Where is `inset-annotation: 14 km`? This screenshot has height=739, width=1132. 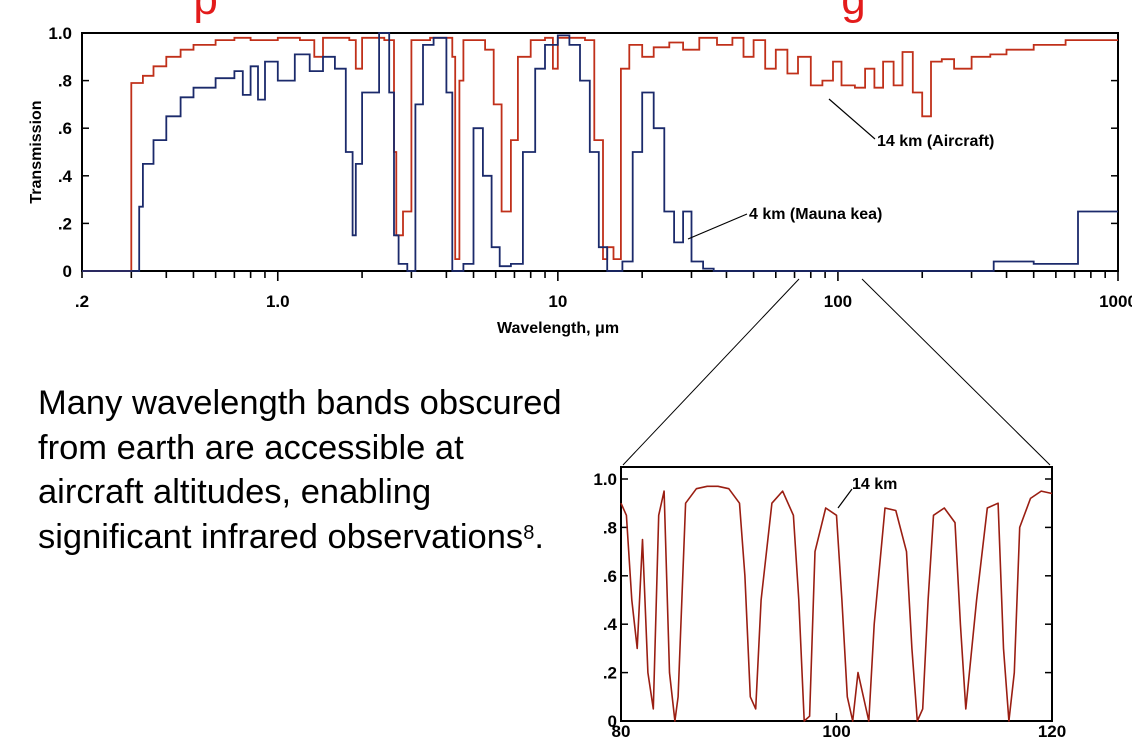
inset-annotation: 14 km is located at coordinates (874, 484).